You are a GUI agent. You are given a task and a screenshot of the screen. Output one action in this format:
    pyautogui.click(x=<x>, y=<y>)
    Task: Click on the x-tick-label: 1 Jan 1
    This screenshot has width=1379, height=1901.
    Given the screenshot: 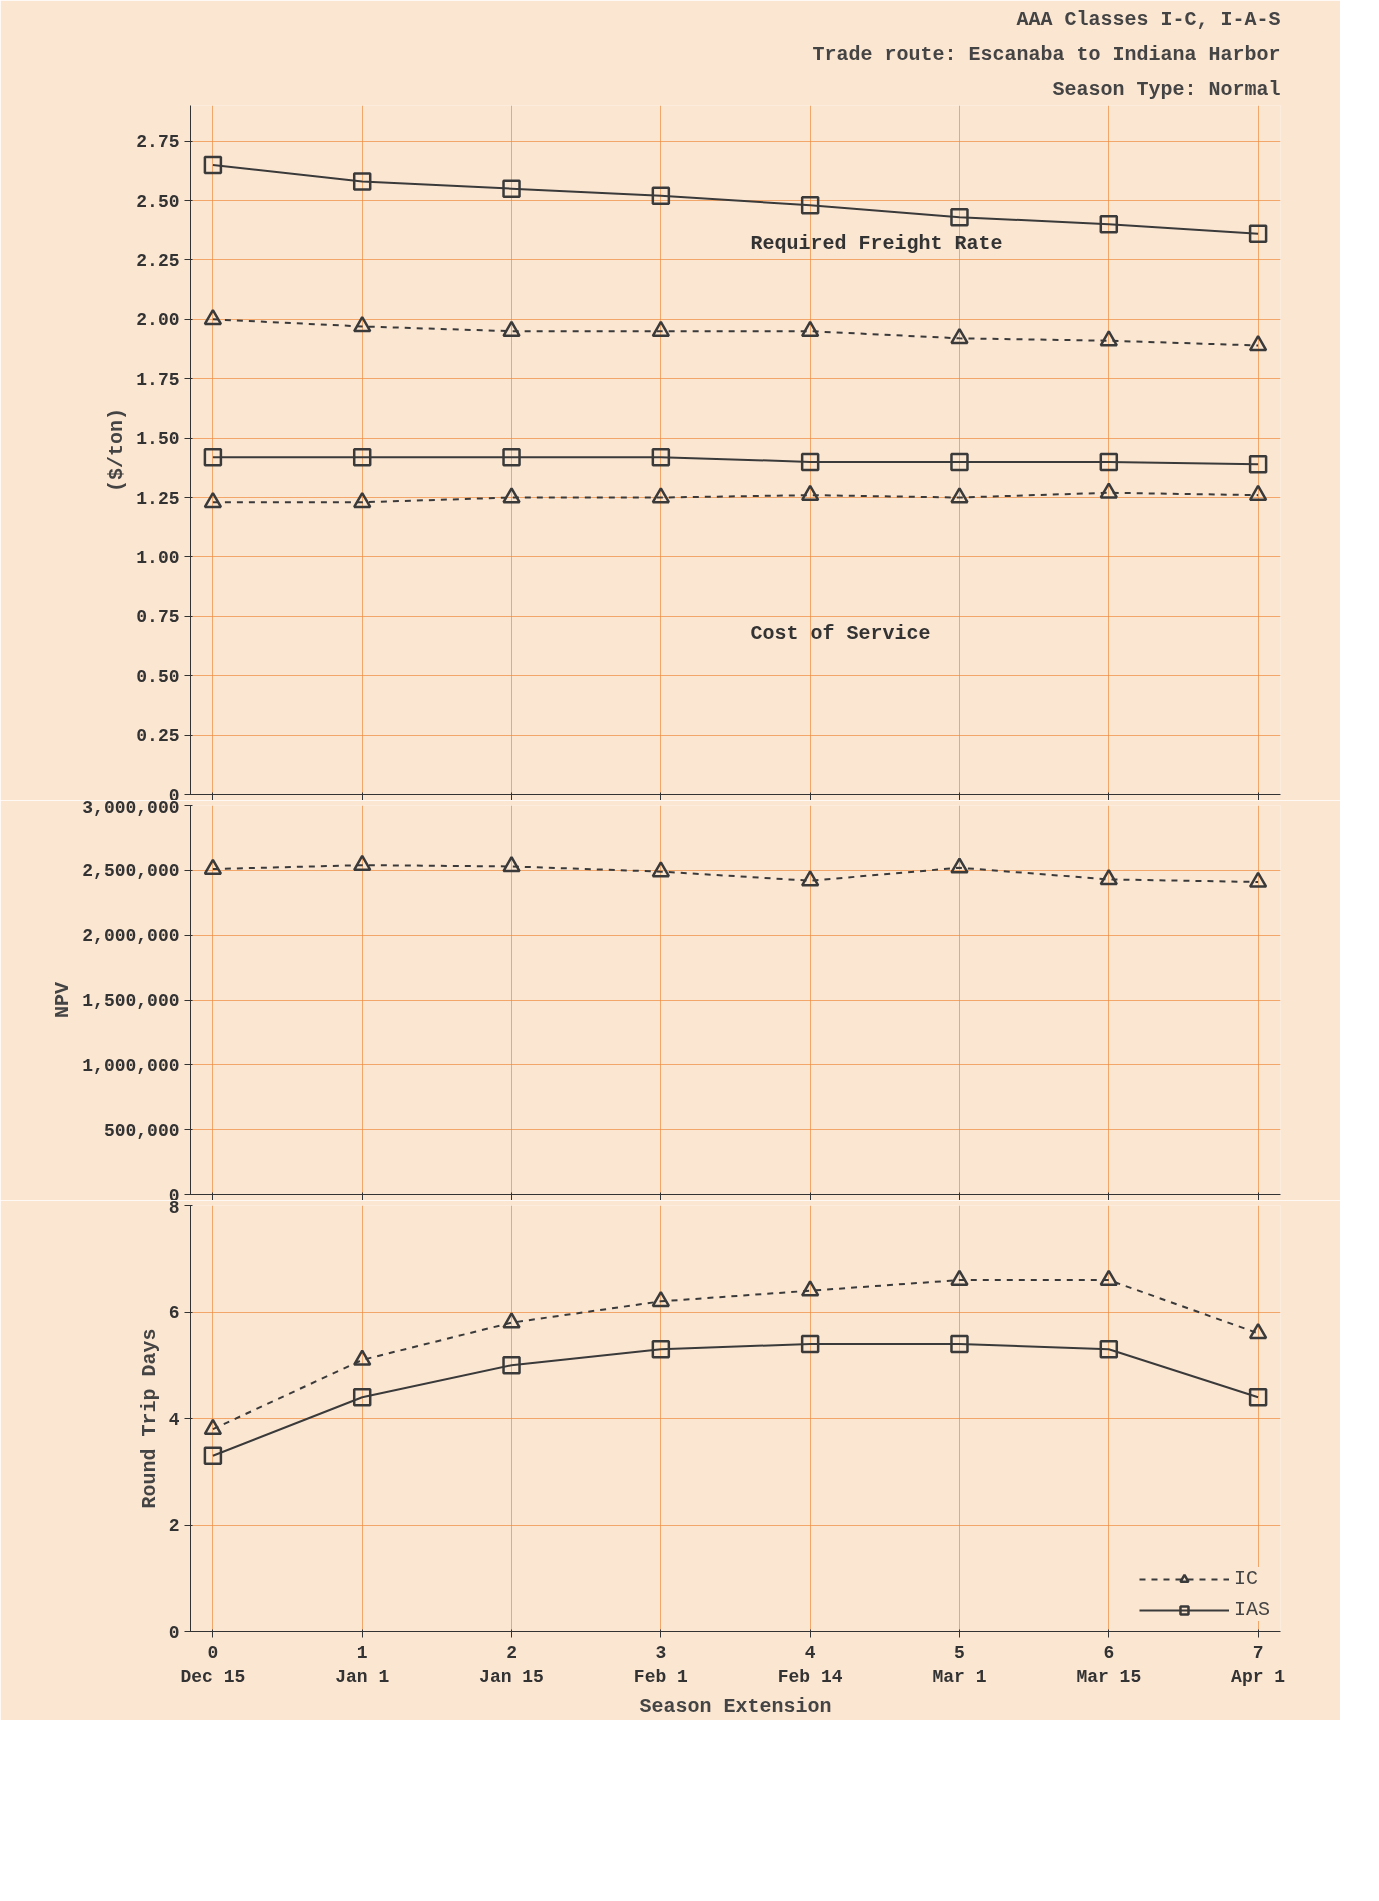 What is the action you would take?
    pyautogui.click(x=362, y=1664)
    